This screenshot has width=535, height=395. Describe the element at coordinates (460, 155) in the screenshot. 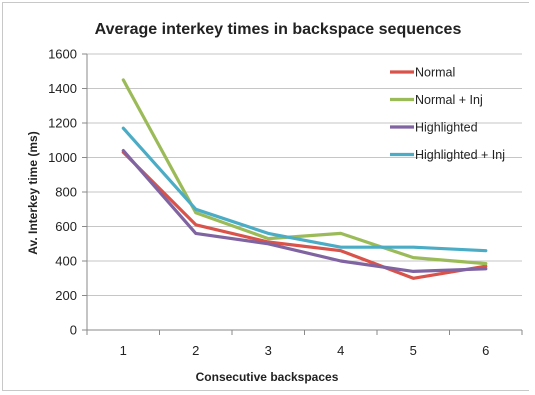

I see `legend-label: Highlighted + Inj` at that location.